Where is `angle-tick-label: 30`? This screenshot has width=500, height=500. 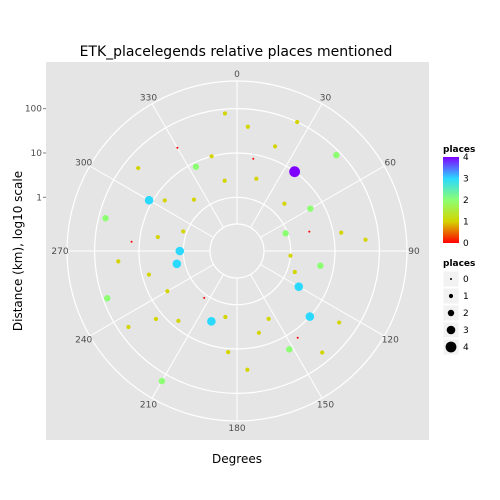 angle-tick-label: 30 is located at coordinates (326, 99).